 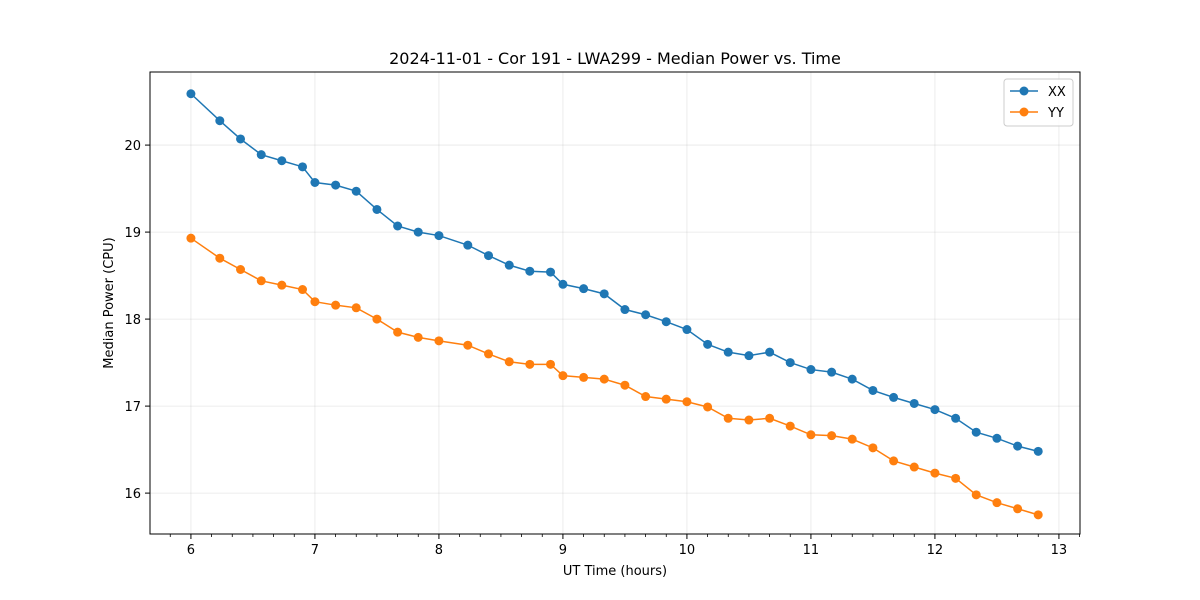 I want to click on x-tick-label: 11, so click(x=811, y=550).